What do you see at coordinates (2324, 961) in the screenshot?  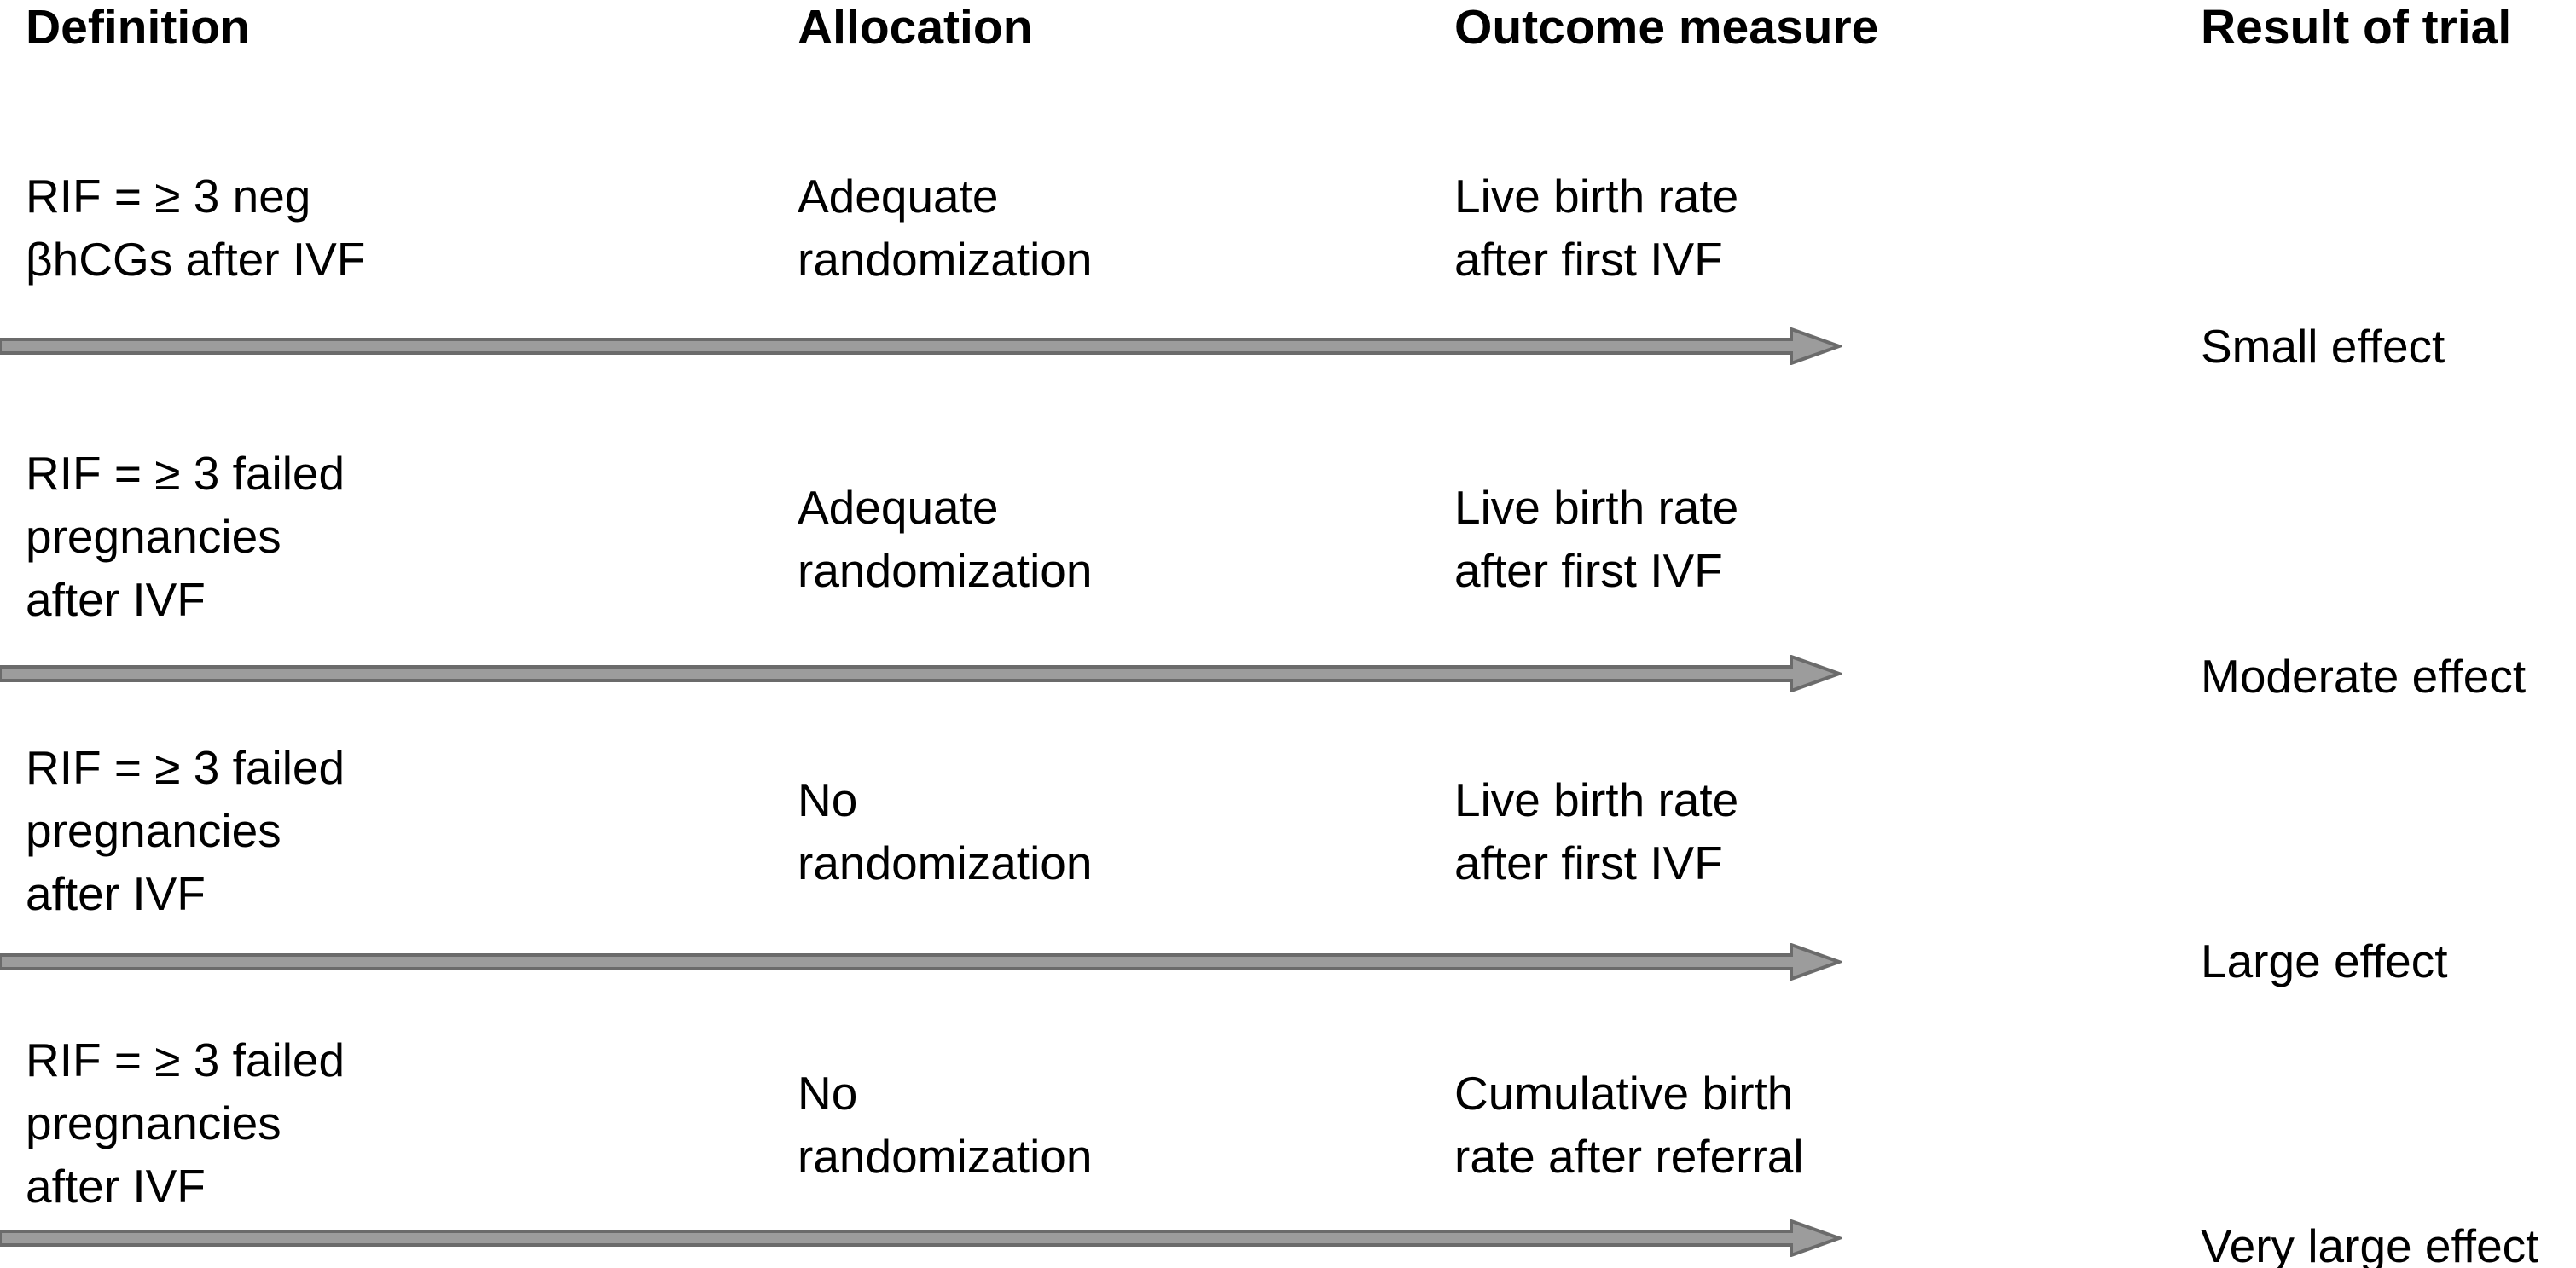 I see `result-label: Large effect` at bounding box center [2324, 961].